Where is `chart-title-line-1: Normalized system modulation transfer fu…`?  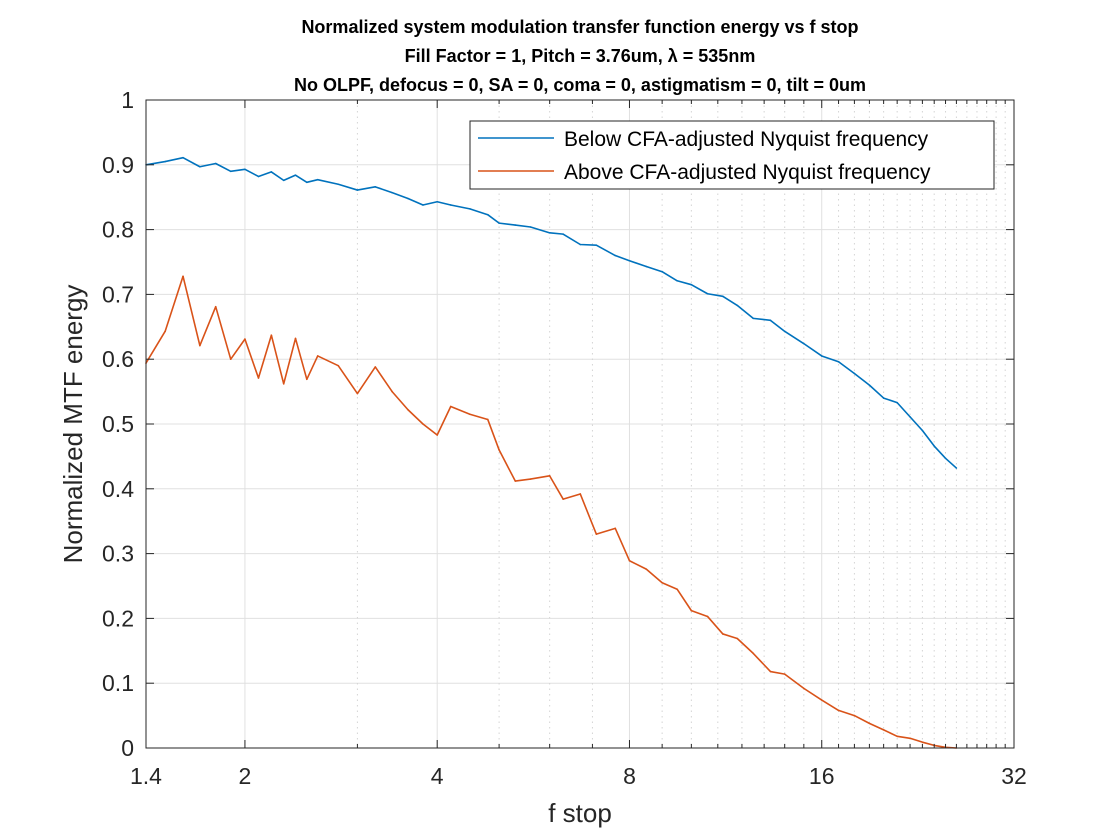
chart-title-line-1: Normalized system modulation transfer fu… is located at coordinates (579, 27).